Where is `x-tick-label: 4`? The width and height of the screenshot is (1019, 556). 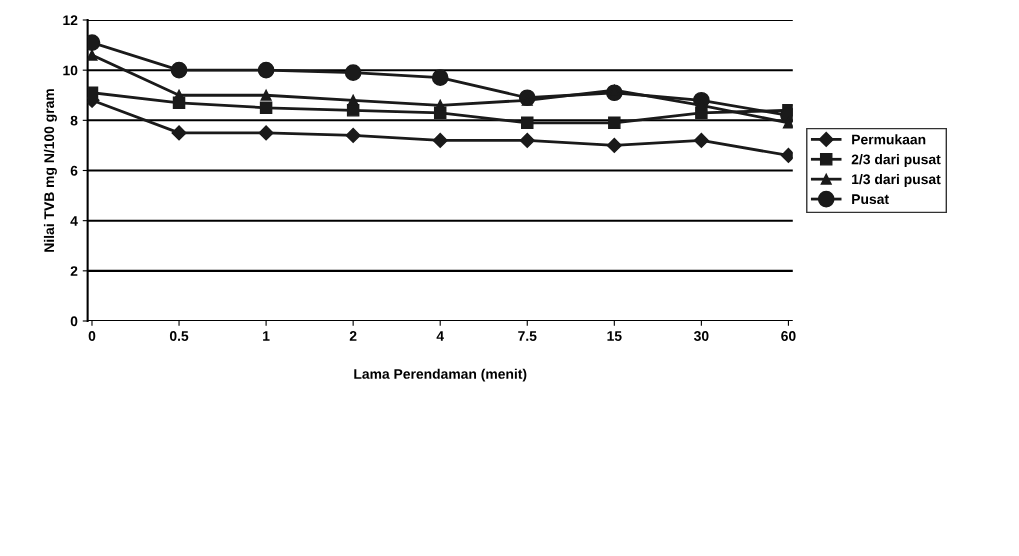 x-tick-label: 4 is located at coordinates (440, 336).